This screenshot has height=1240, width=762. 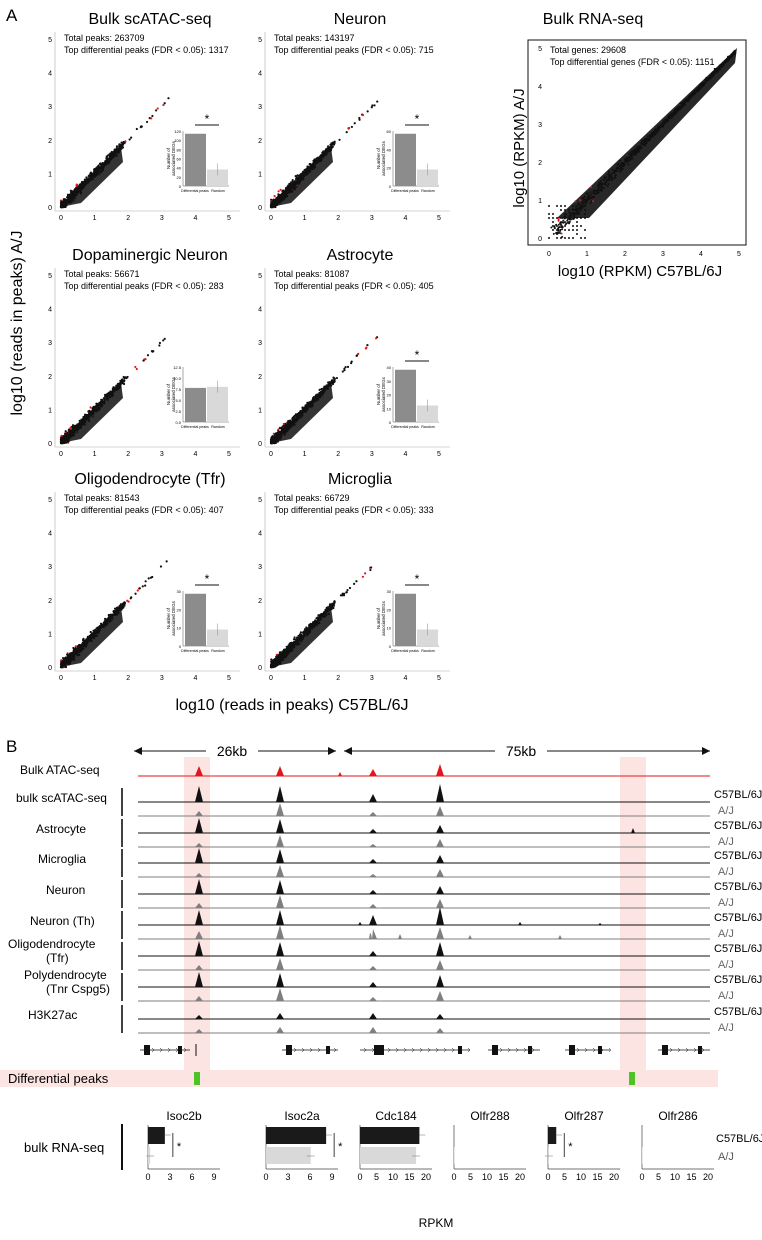 What do you see at coordinates (584, 1116) in the screenshot?
I see `gene-name: Olfr287` at bounding box center [584, 1116].